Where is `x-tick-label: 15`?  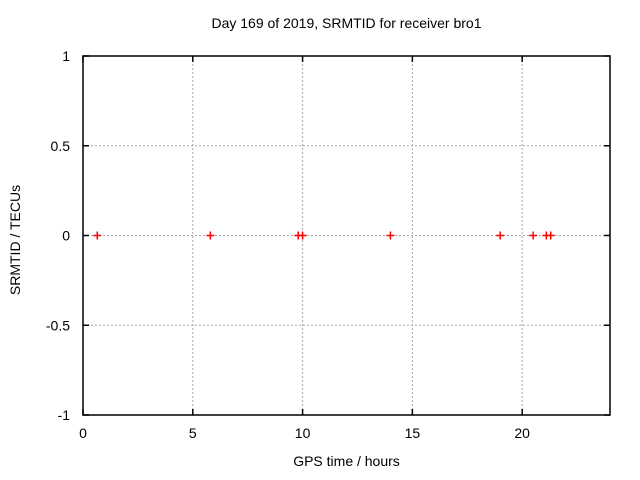
x-tick-label: 15 is located at coordinates (413, 433).